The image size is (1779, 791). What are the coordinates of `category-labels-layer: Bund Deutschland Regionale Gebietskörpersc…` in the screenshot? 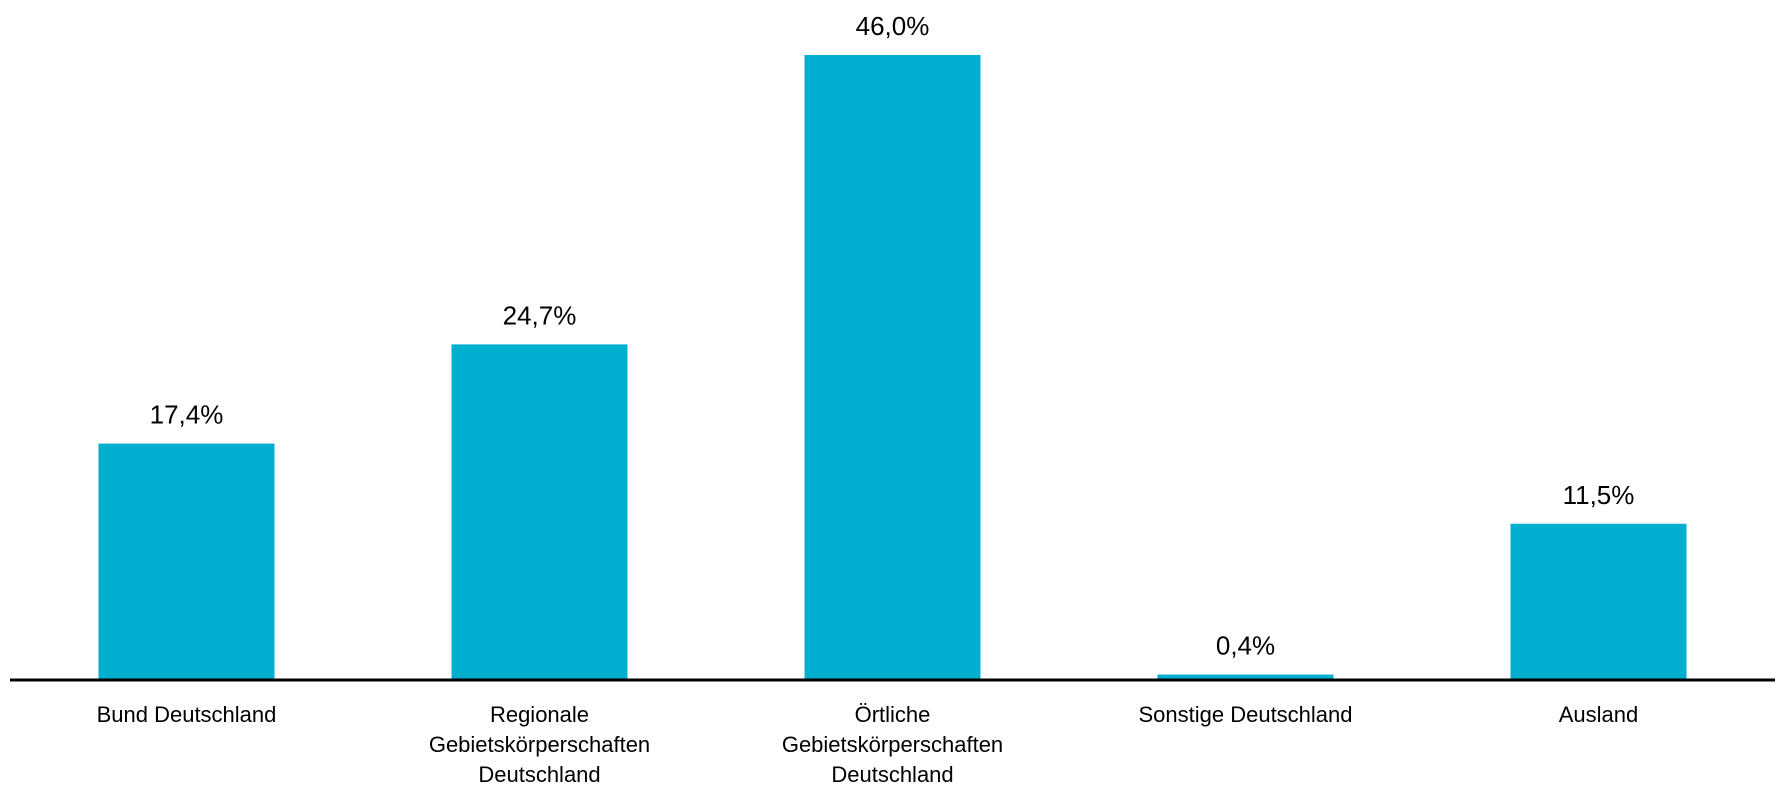 It's located at (868, 744).